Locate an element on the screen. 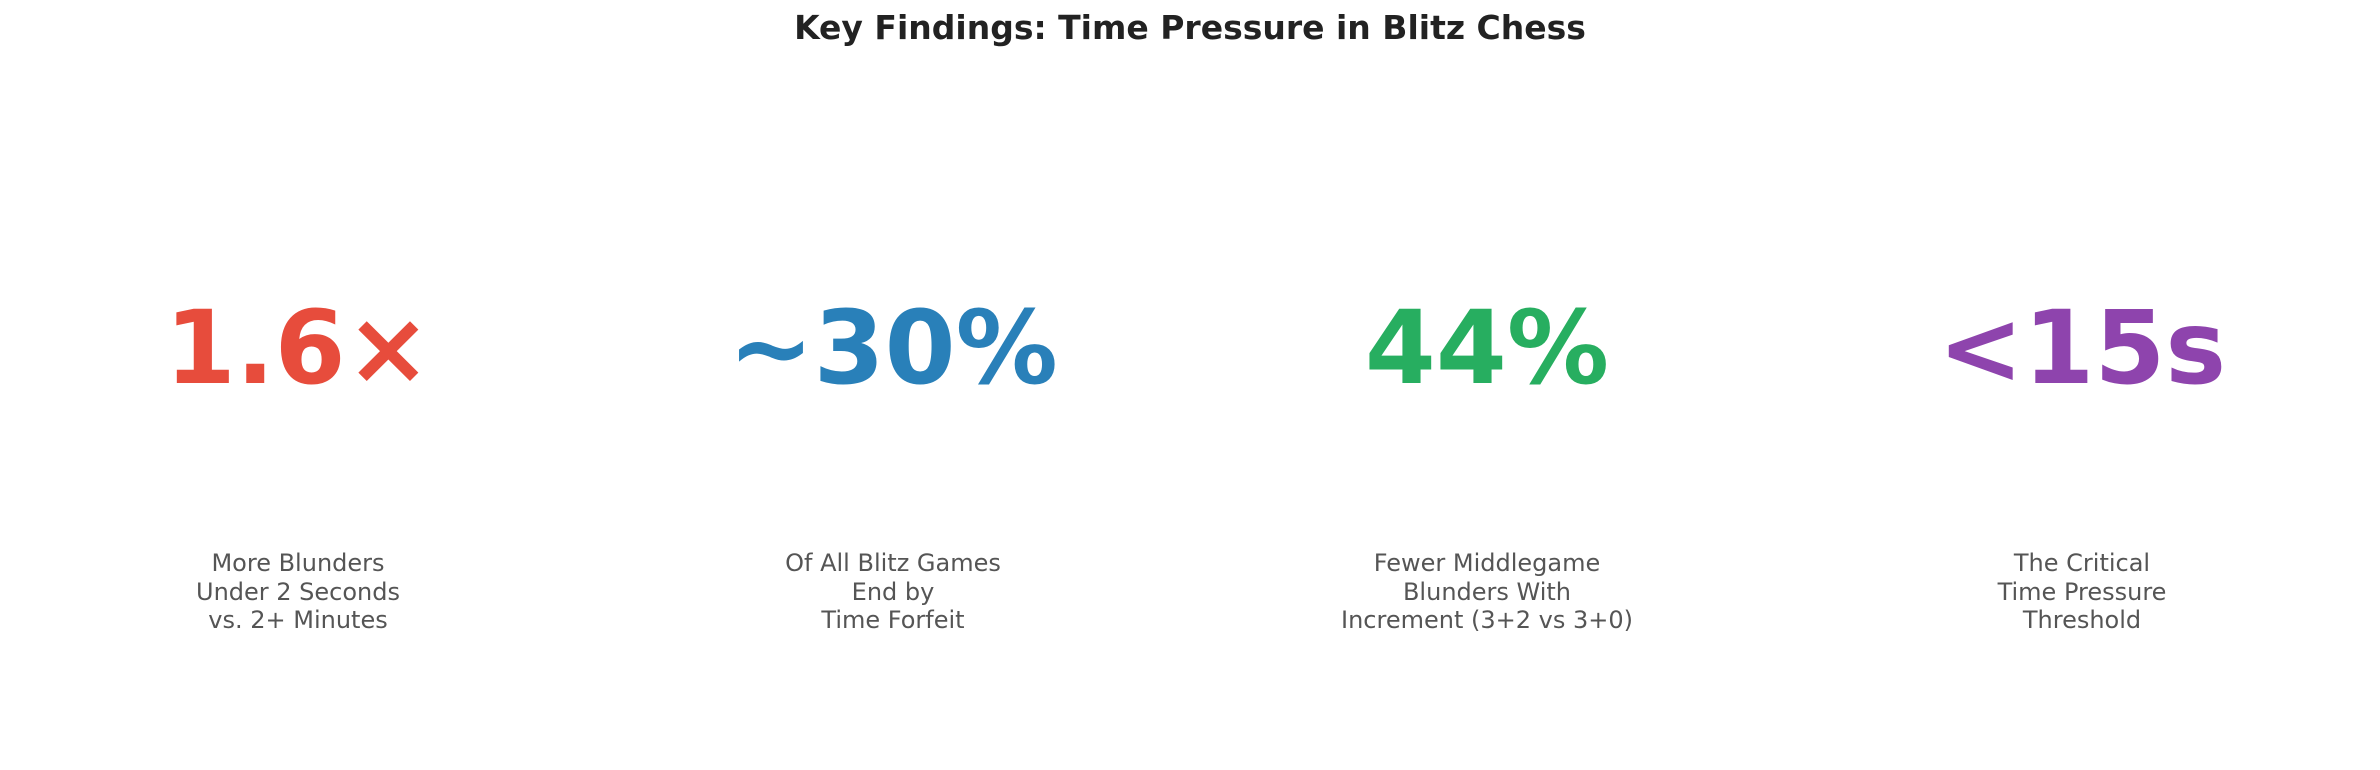 This screenshot has width=2380, height=770. finding-4-description: The Critical Time Pressure Threshold is located at coordinates (2081, 592).